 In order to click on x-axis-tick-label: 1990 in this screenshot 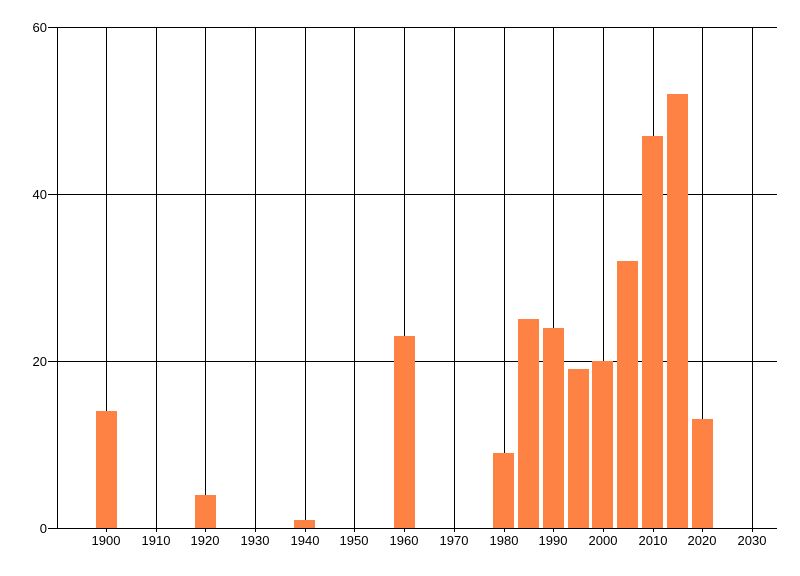, I will do `click(553, 540)`.